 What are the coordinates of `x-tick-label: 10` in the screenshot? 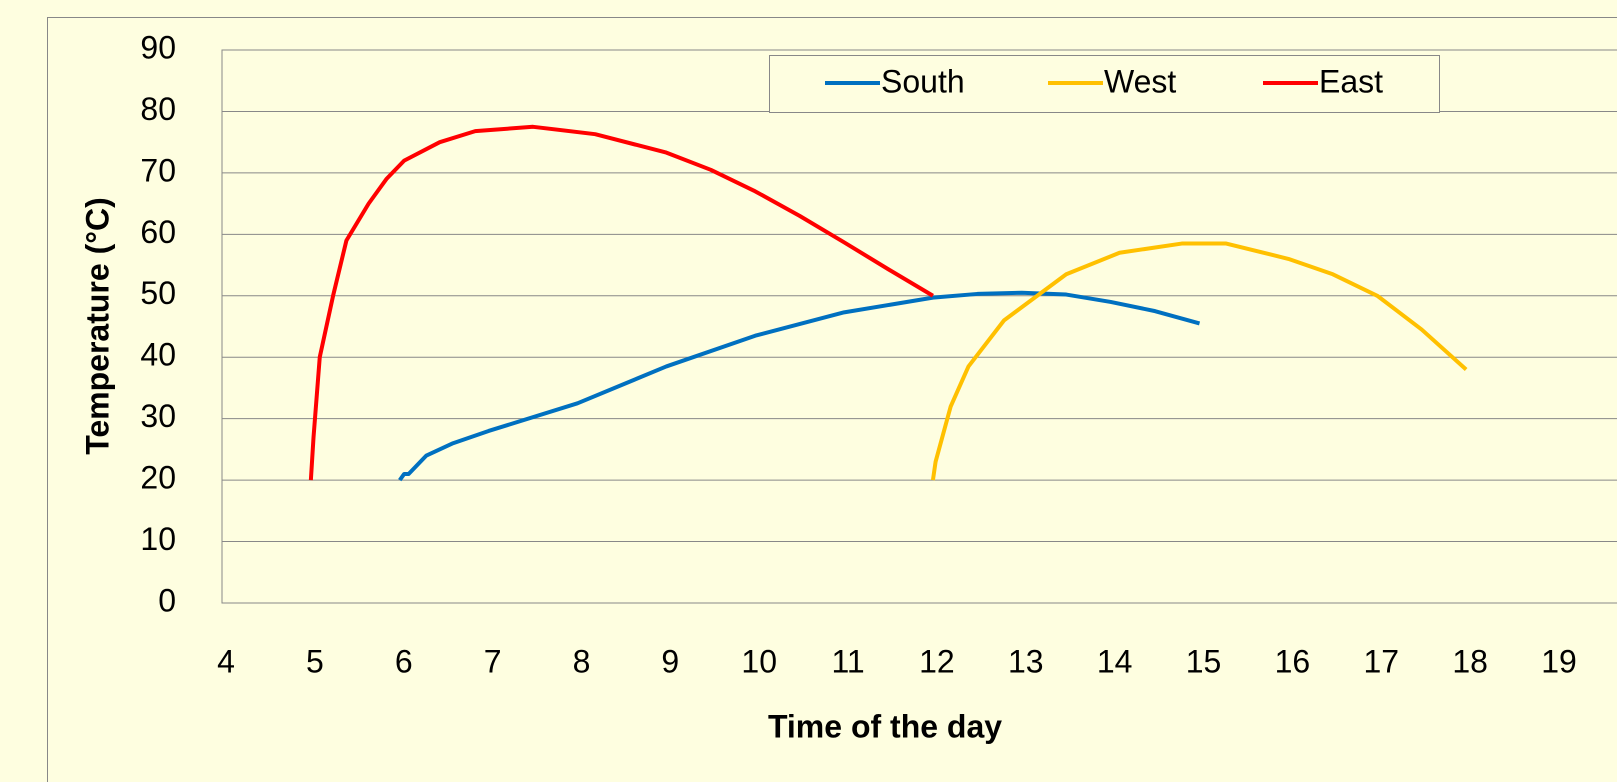 It's located at (759, 661).